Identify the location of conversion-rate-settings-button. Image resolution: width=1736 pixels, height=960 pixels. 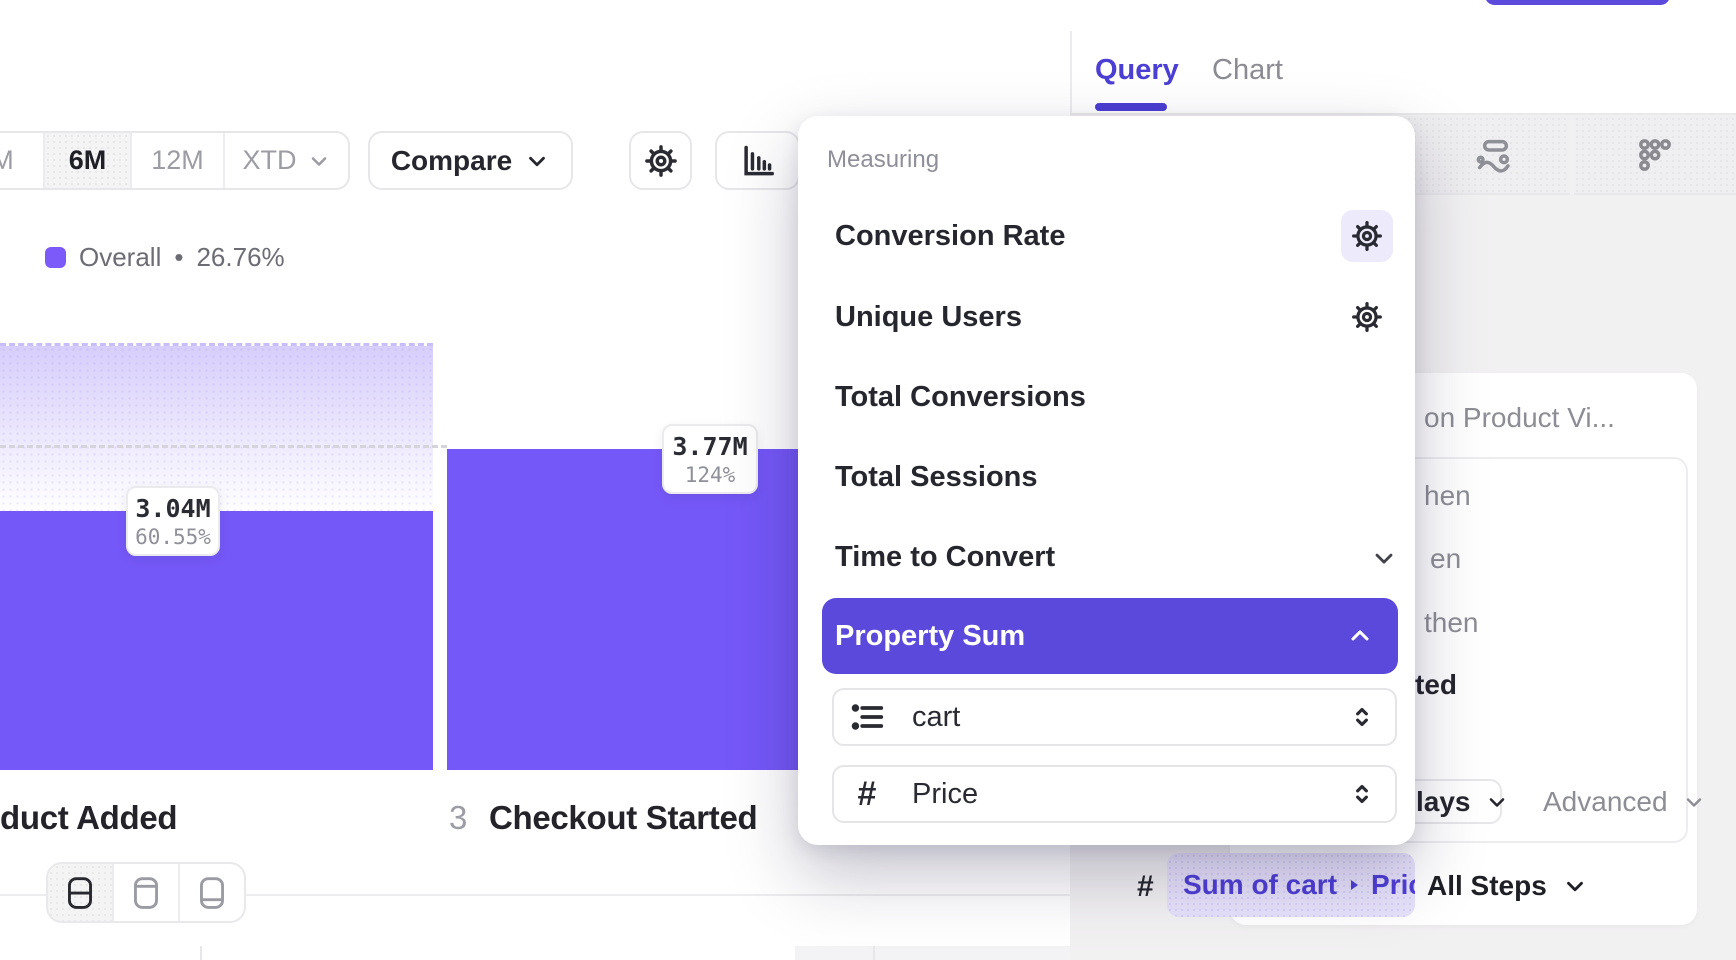
(1367, 236).